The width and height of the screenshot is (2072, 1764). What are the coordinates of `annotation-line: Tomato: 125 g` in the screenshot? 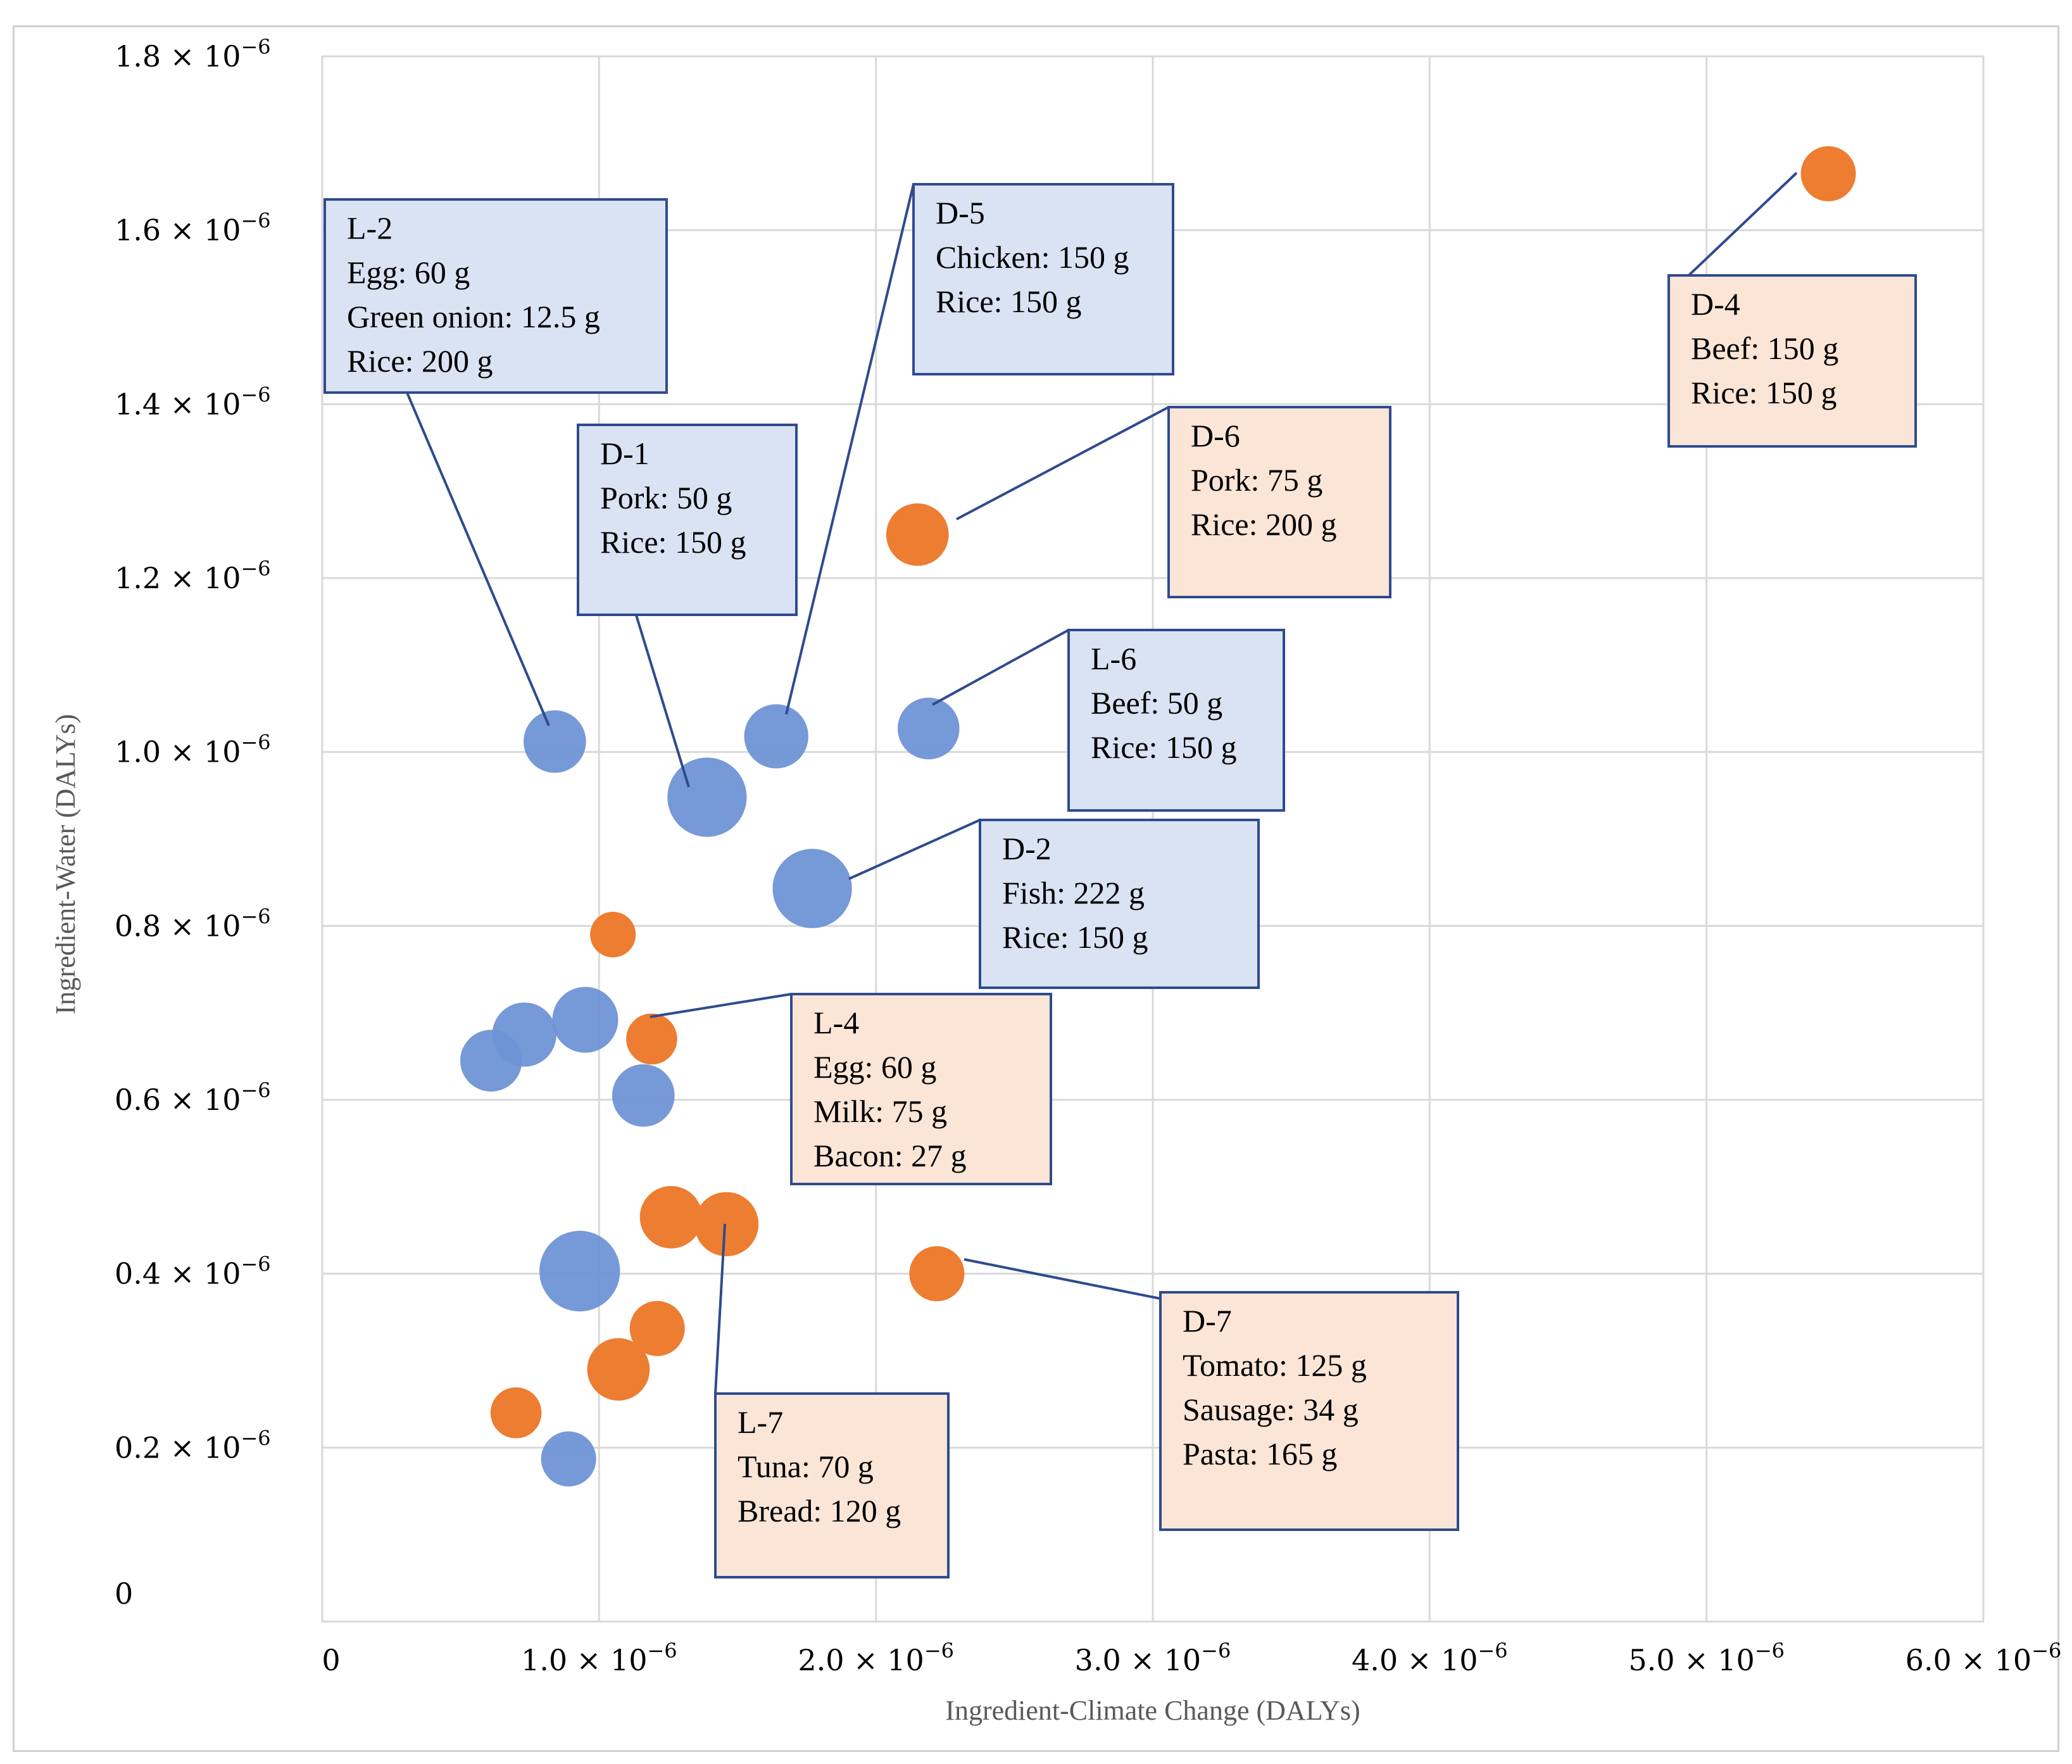 It's located at (1275, 1365).